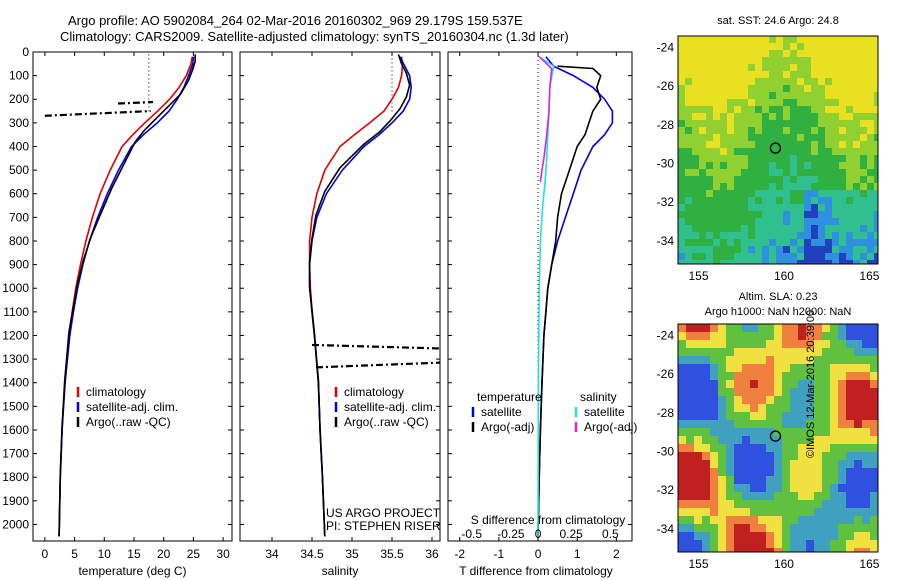 Image resolution: width=900 pixels, height=580 pixels. What do you see at coordinates (74, 554) in the screenshot?
I see `x-tick-label: 5` at bounding box center [74, 554].